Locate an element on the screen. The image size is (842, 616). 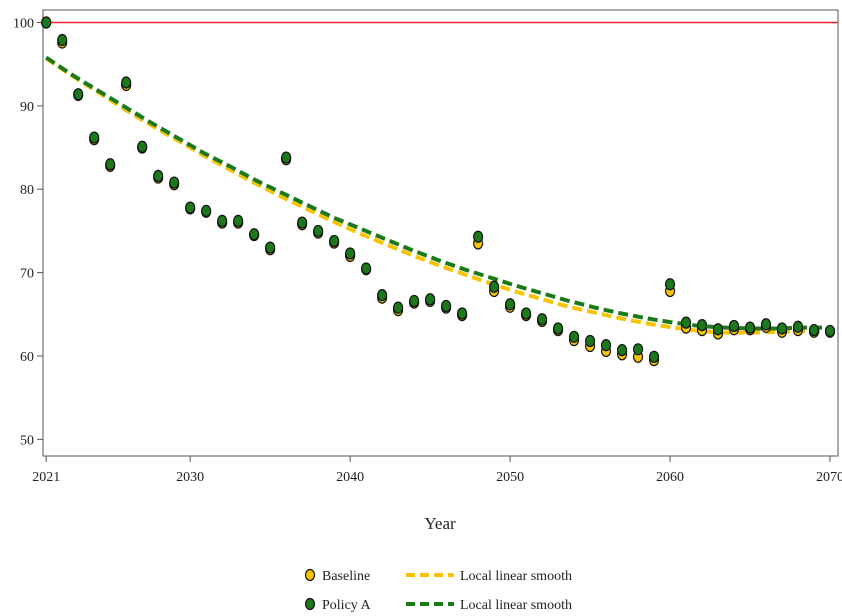
x-tick-label: 2060 is located at coordinates (670, 477).